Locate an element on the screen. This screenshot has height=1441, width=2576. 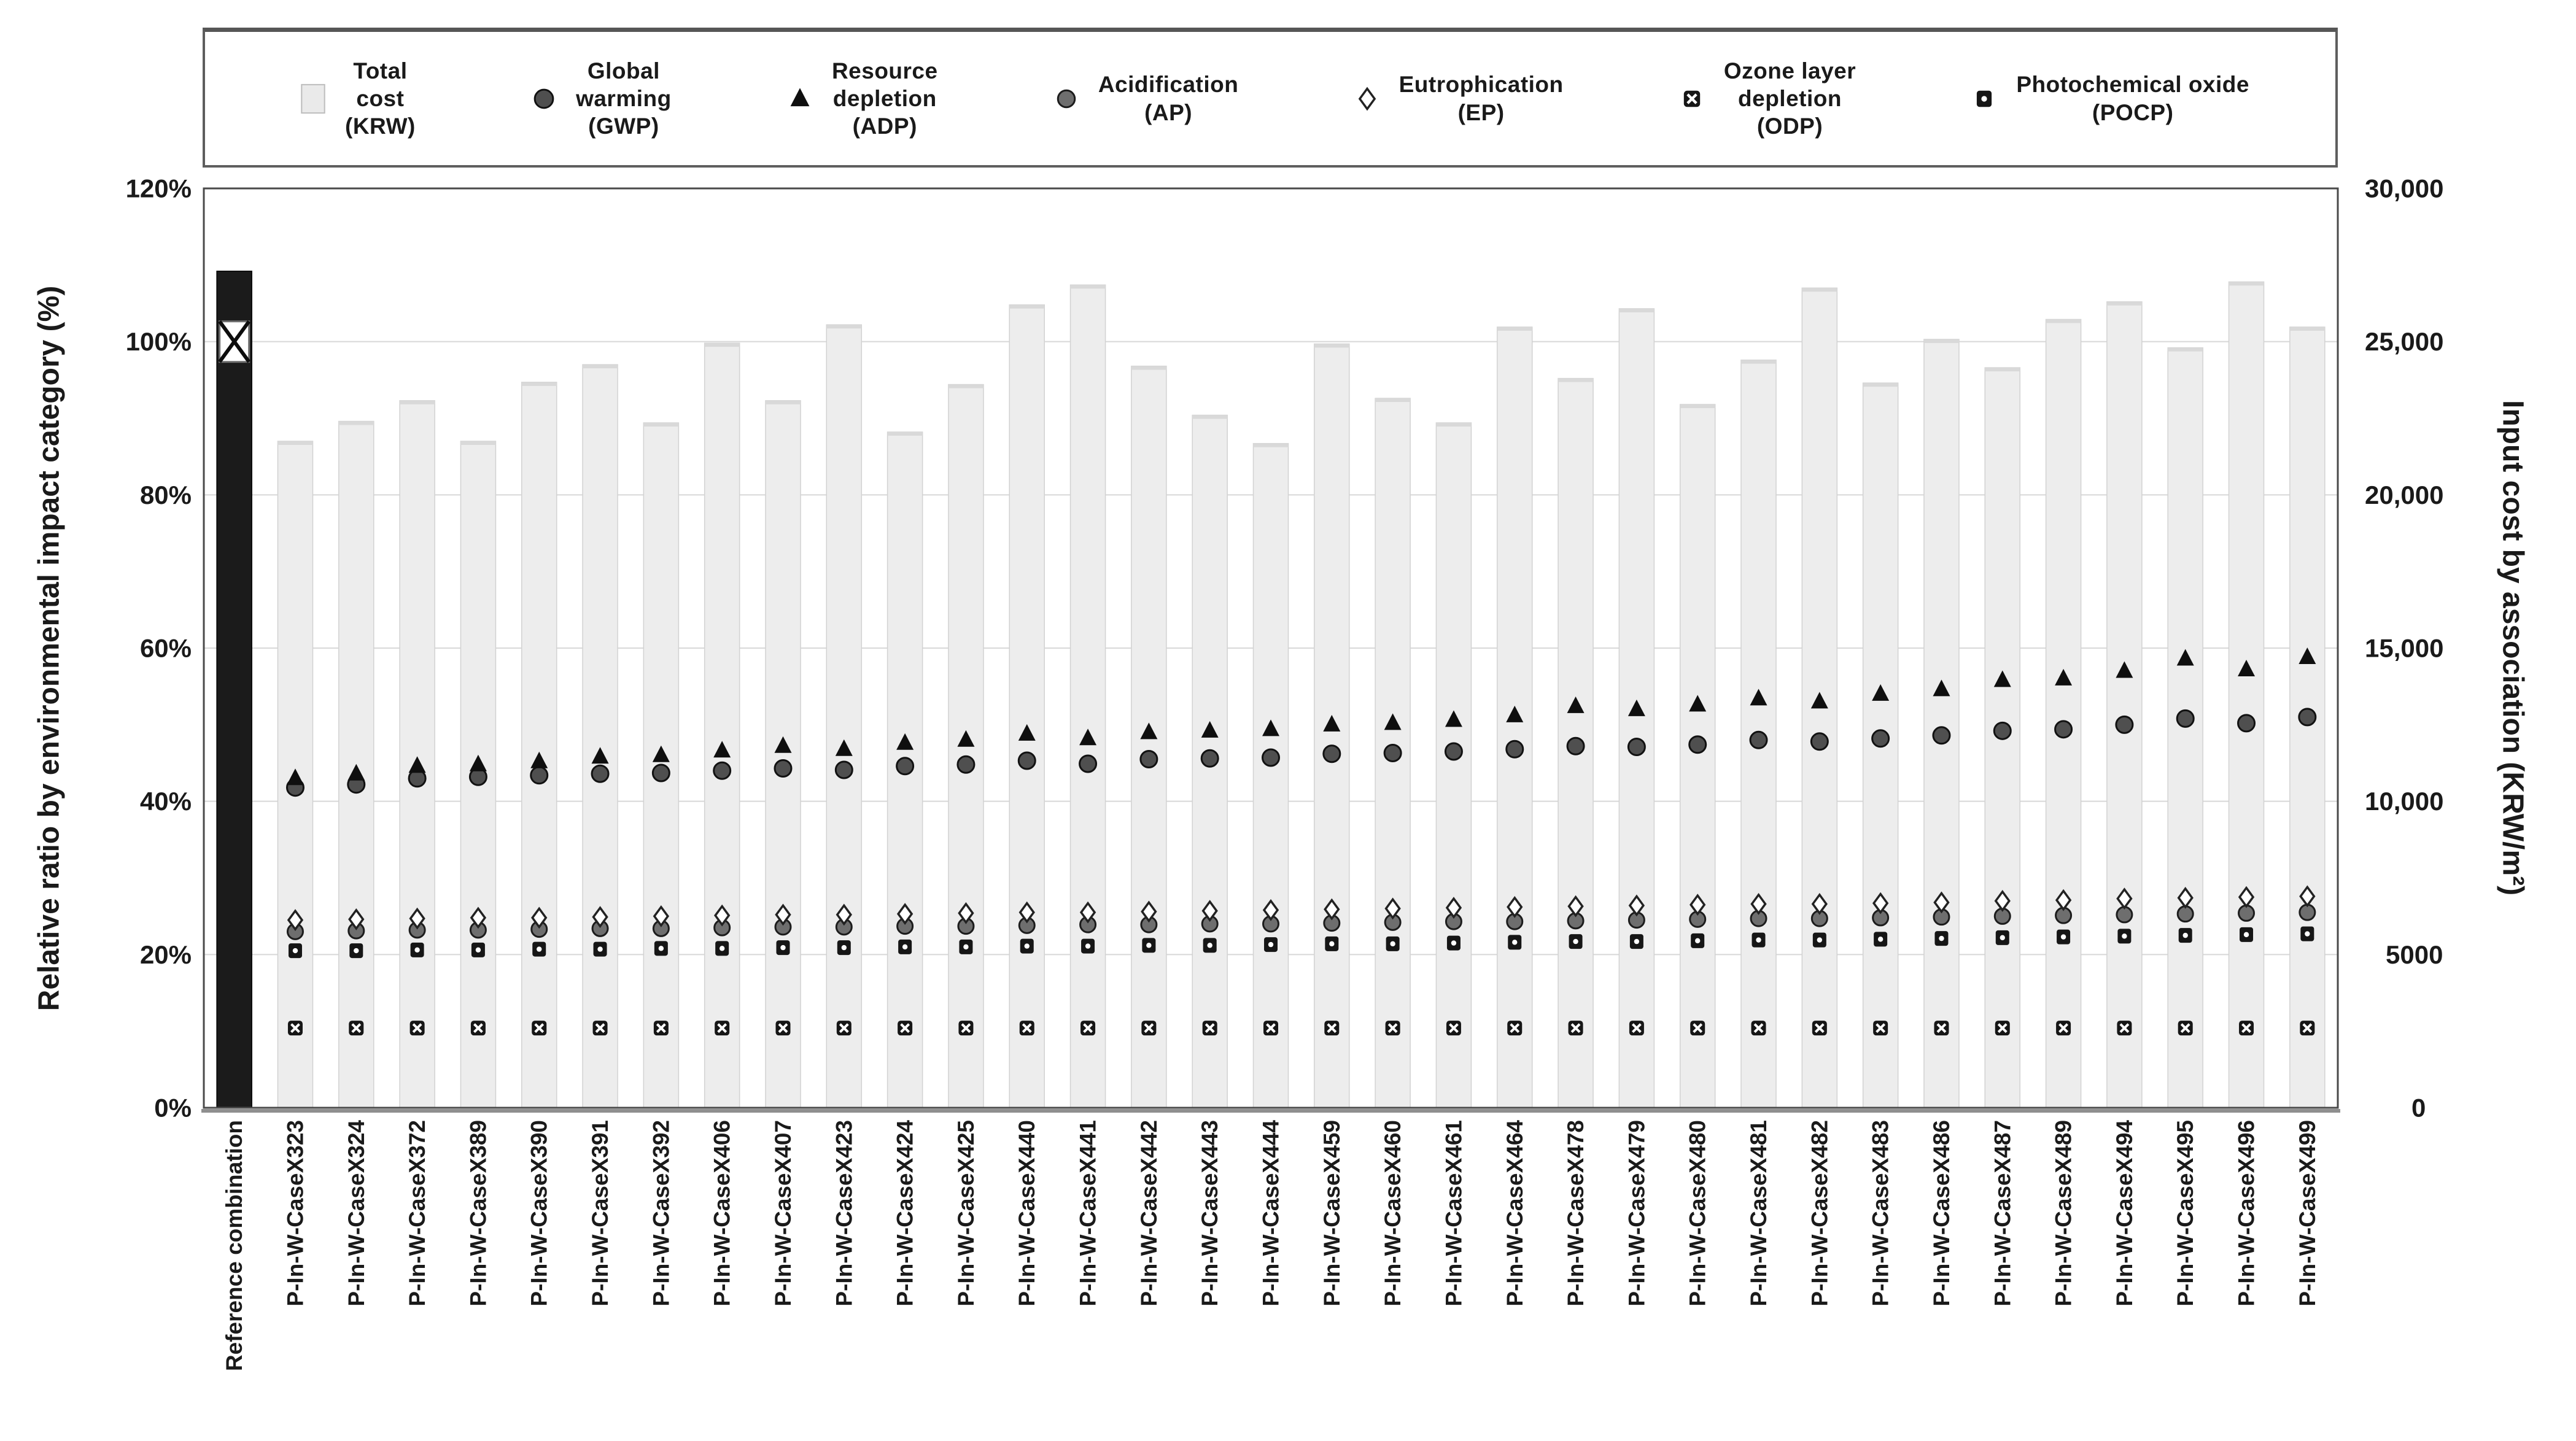
x-tick-label: P-In-W-CaseX464 is located at coordinates (1514, 1213).